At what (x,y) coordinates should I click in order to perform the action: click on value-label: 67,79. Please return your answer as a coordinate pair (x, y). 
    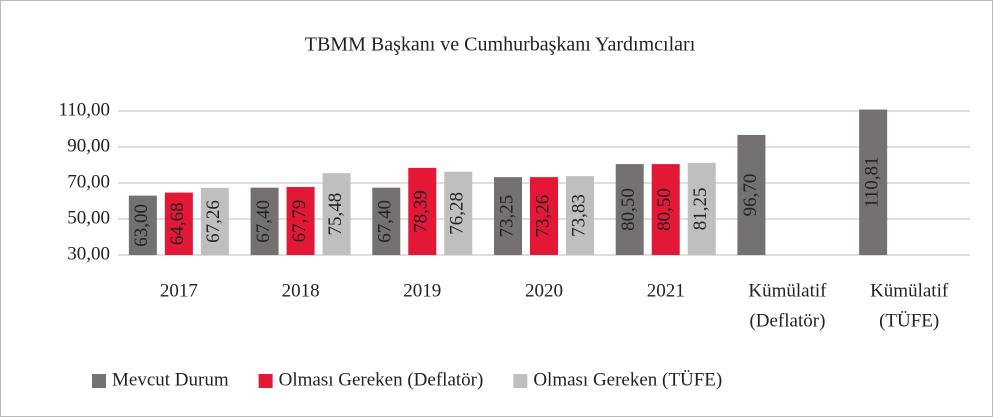
    Looking at the image, I should click on (299, 221).